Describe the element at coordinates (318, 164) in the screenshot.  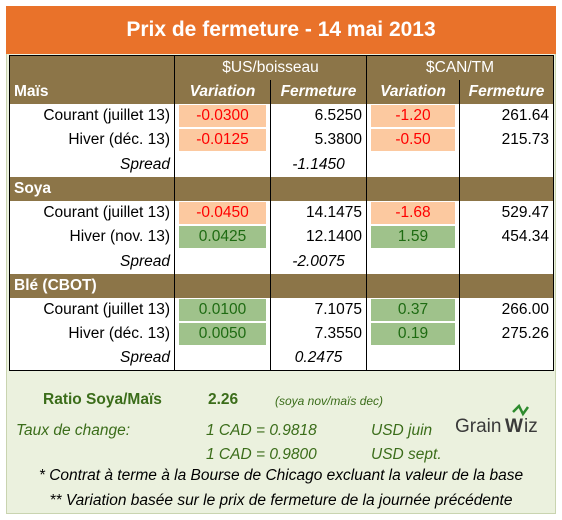
I see `spread-value: -1.1450` at that location.